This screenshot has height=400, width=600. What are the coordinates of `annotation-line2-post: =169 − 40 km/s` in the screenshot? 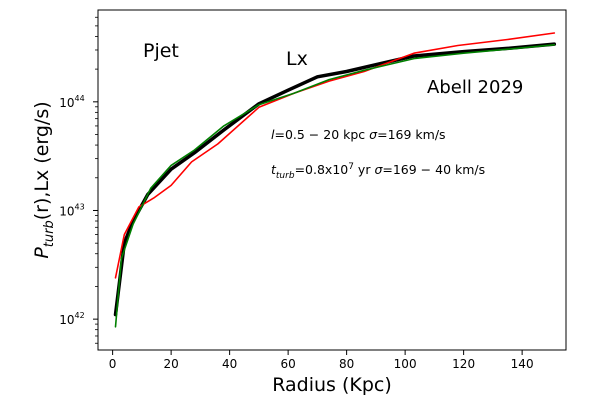 It's located at (433, 169).